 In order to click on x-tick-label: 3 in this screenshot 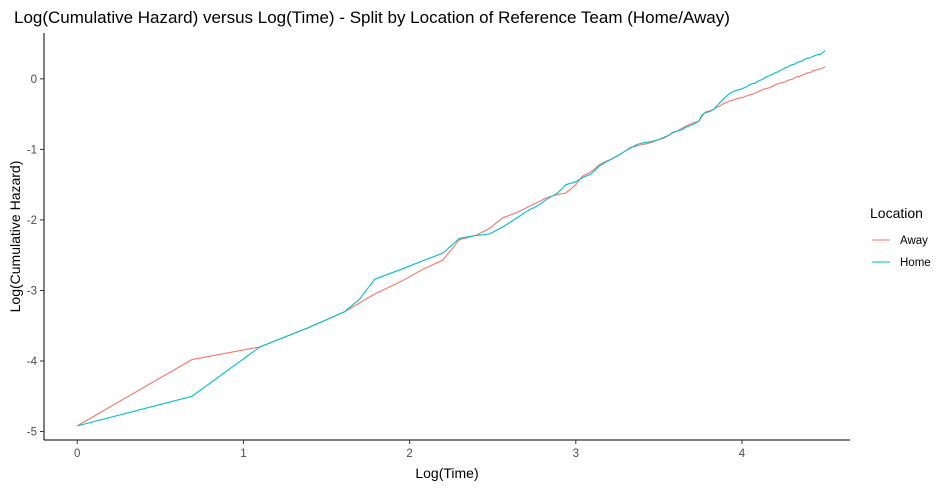, I will do `click(576, 454)`.